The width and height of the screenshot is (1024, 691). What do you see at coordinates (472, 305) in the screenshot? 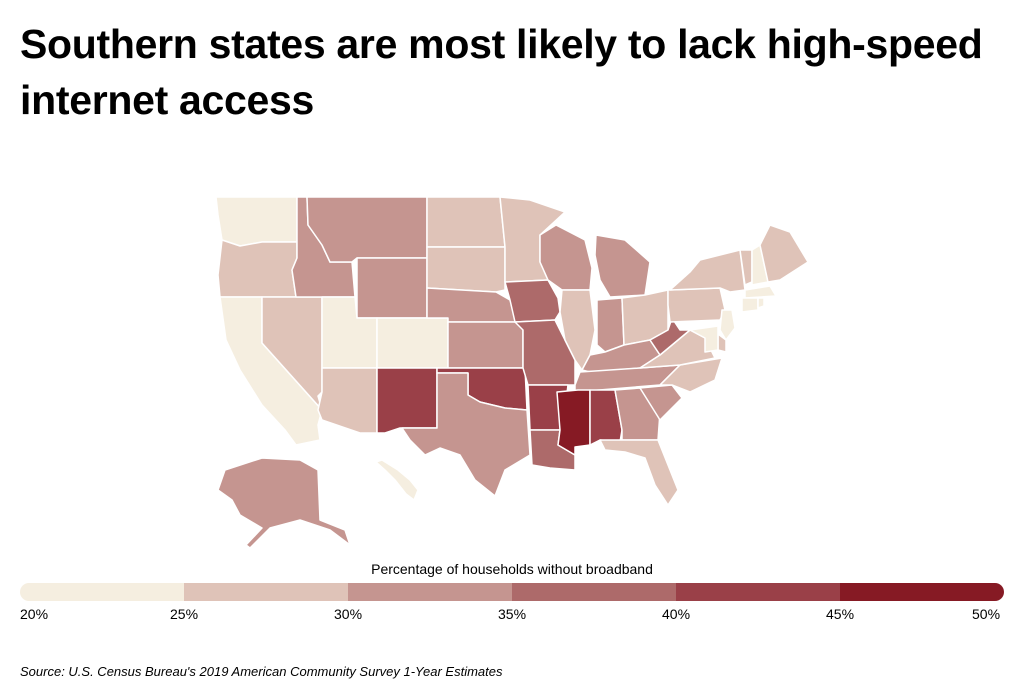
I see `state-ne` at bounding box center [472, 305].